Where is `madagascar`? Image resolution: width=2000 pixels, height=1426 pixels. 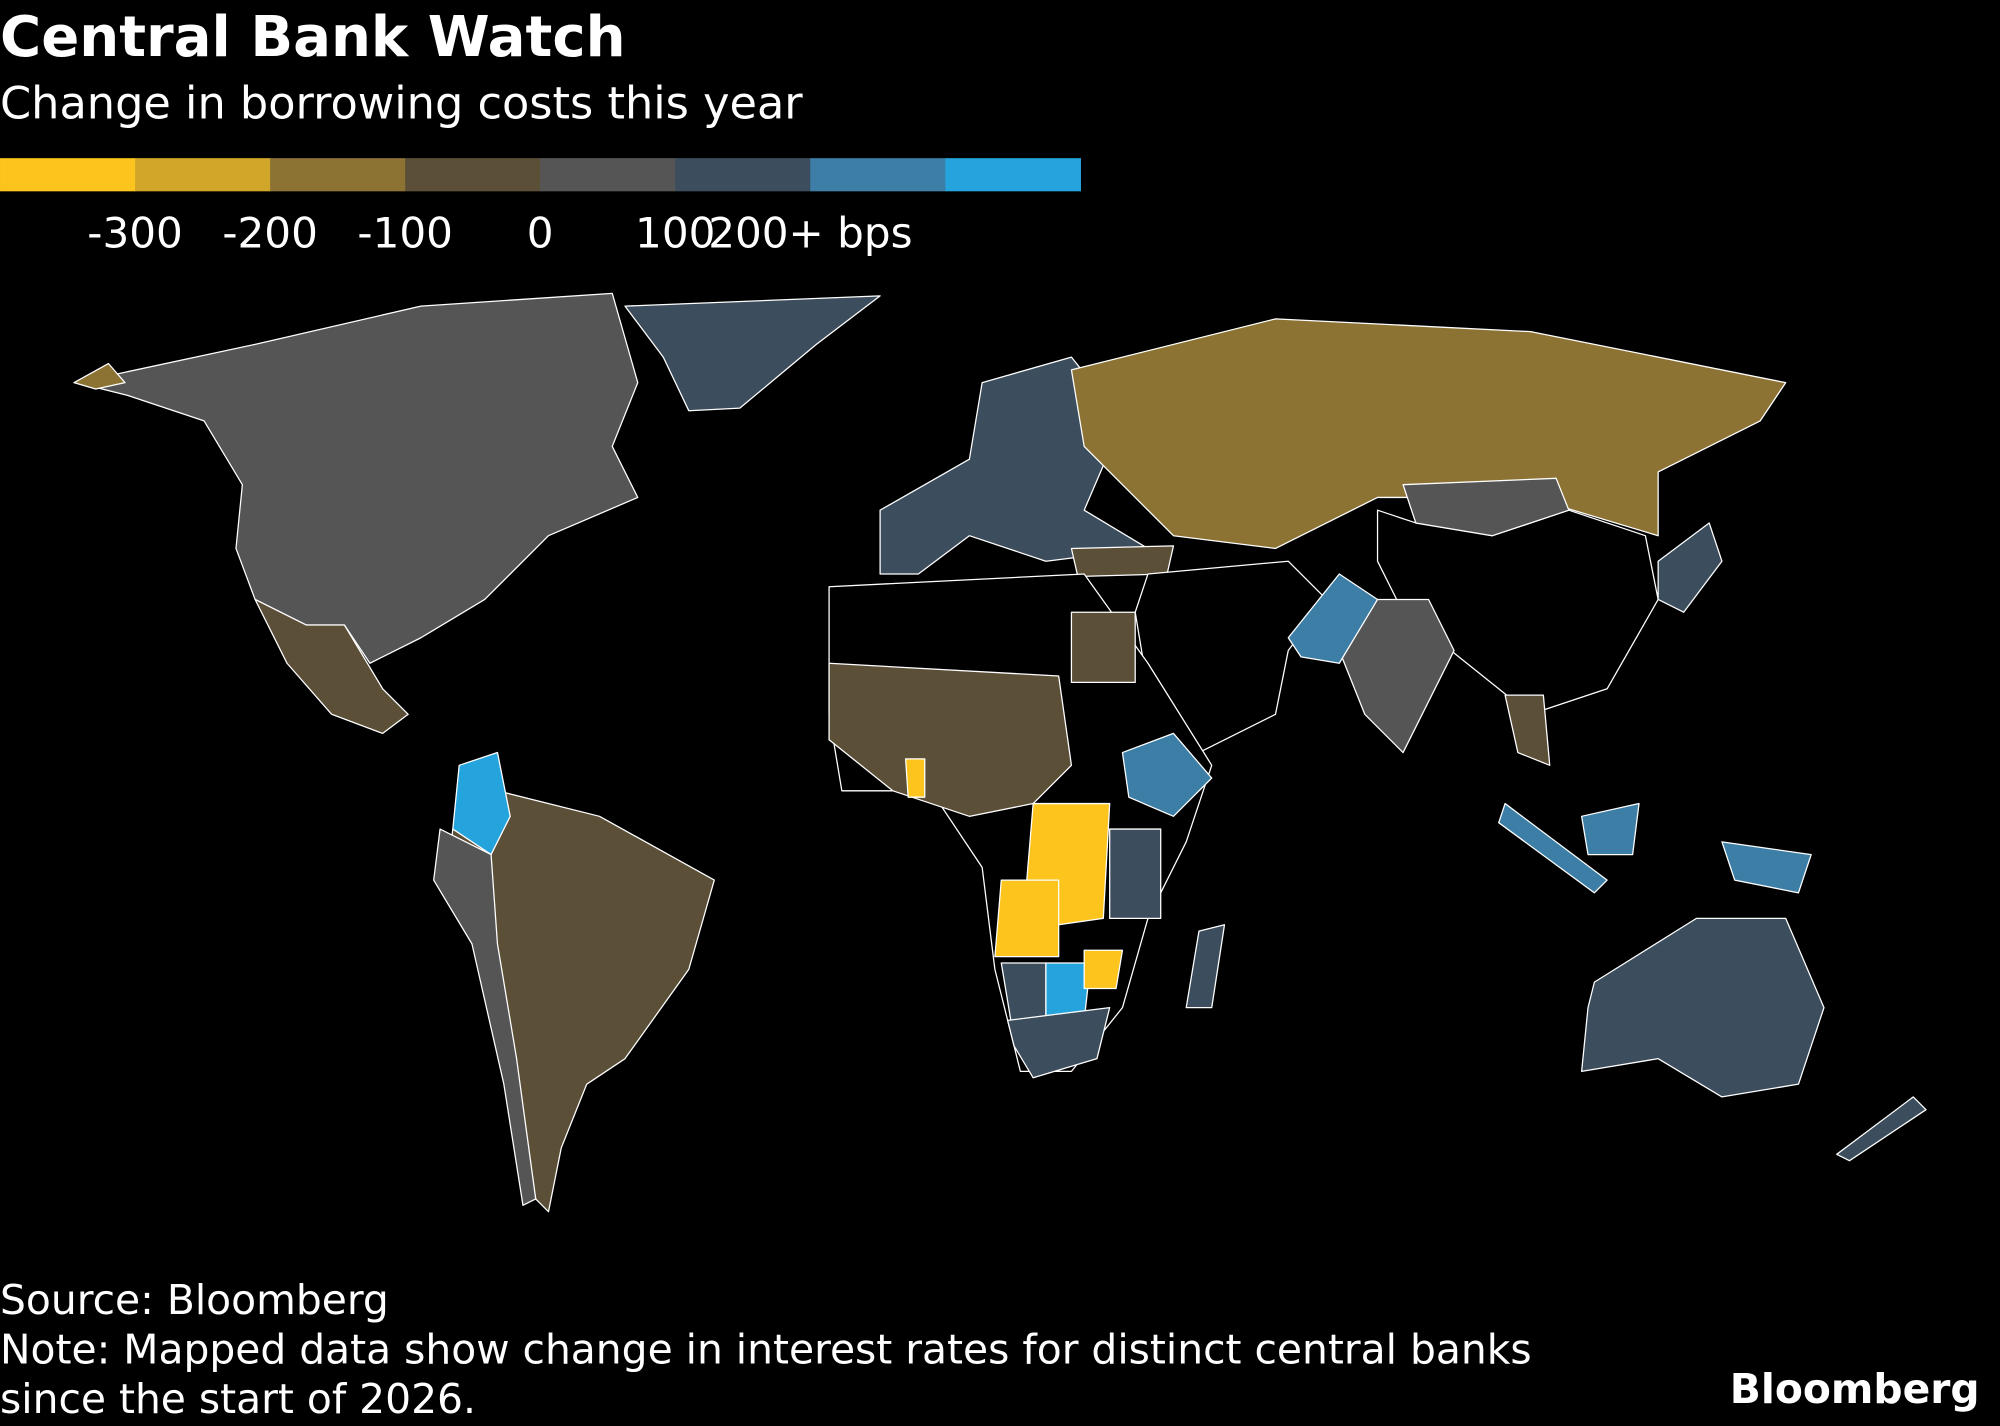
madagascar is located at coordinates (1205, 966).